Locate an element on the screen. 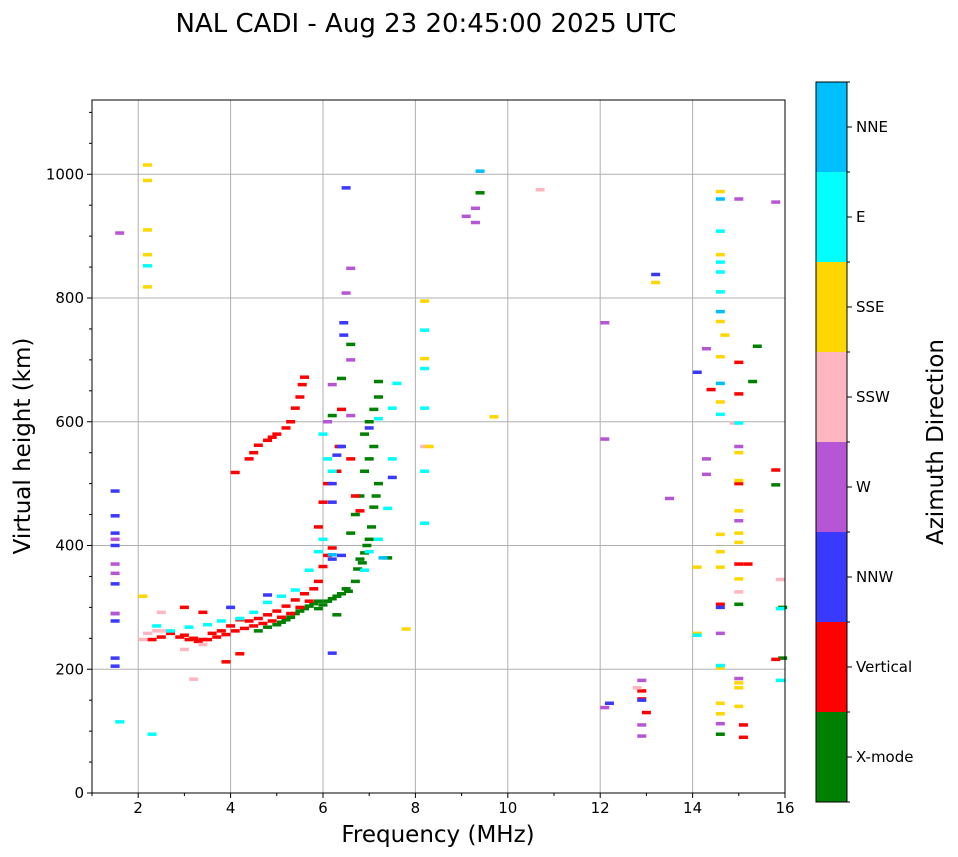 This screenshot has height=857, width=958. x-tick-label: 10 is located at coordinates (507, 808).